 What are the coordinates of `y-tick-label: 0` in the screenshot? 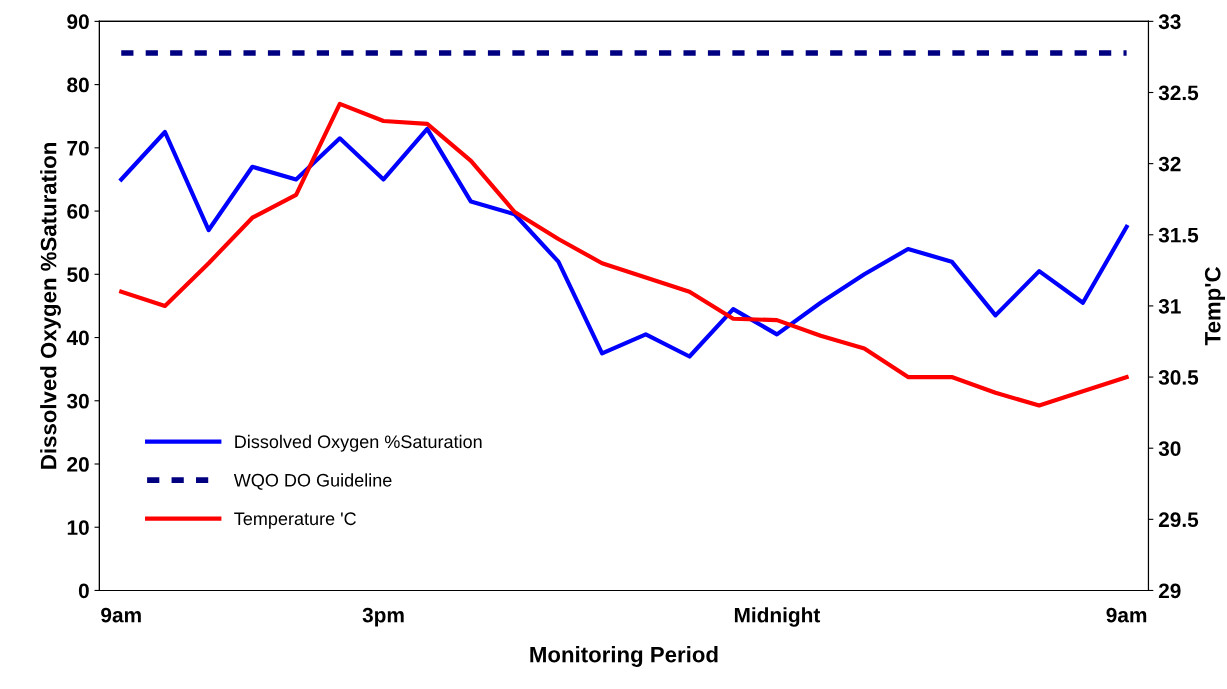 It's located at (83, 591).